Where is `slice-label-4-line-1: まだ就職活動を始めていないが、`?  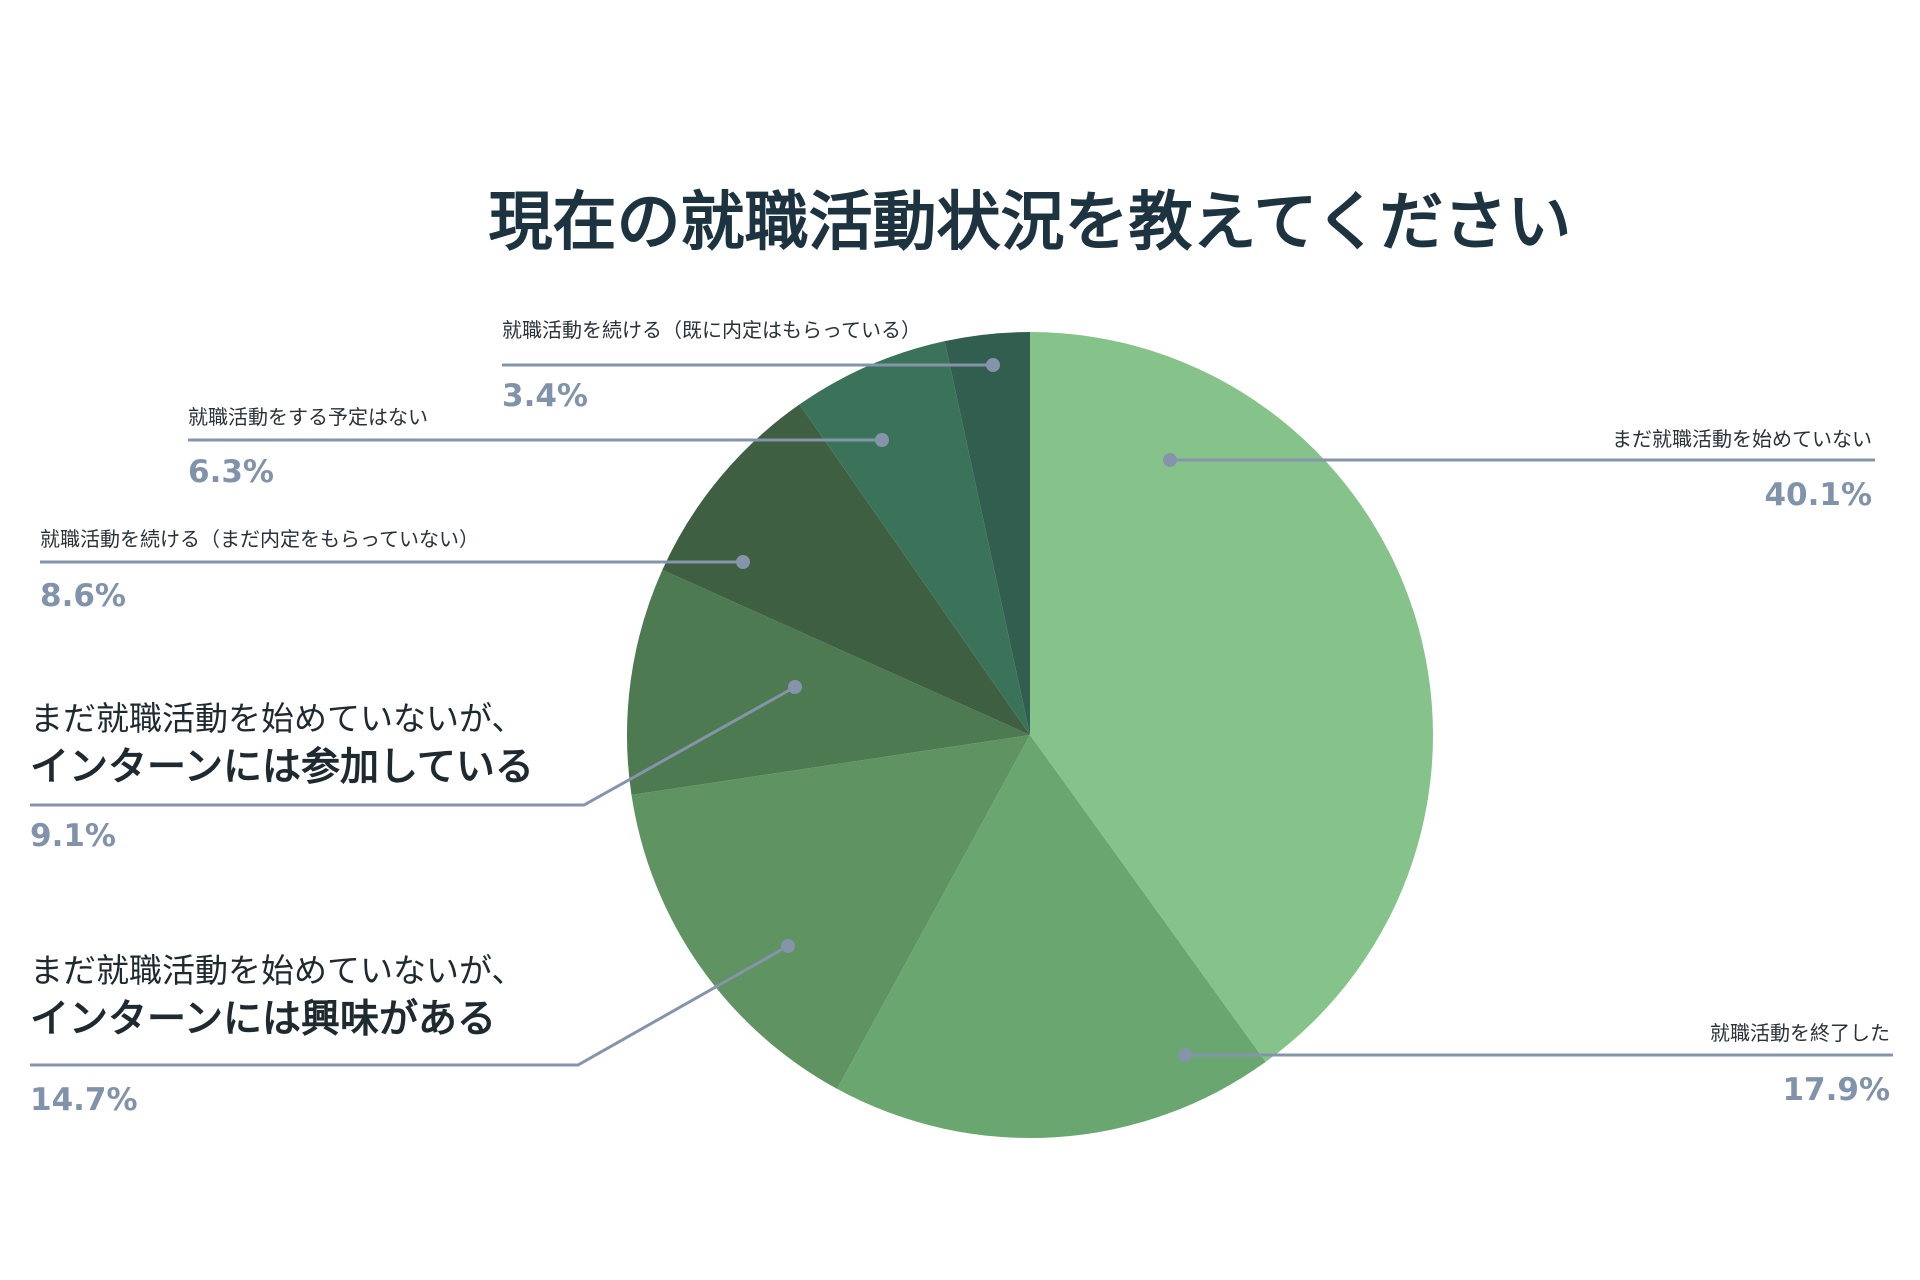 slice-label-4-line-1: まだ就職活動を始めていないが、 is located at coordinates (277, 718).